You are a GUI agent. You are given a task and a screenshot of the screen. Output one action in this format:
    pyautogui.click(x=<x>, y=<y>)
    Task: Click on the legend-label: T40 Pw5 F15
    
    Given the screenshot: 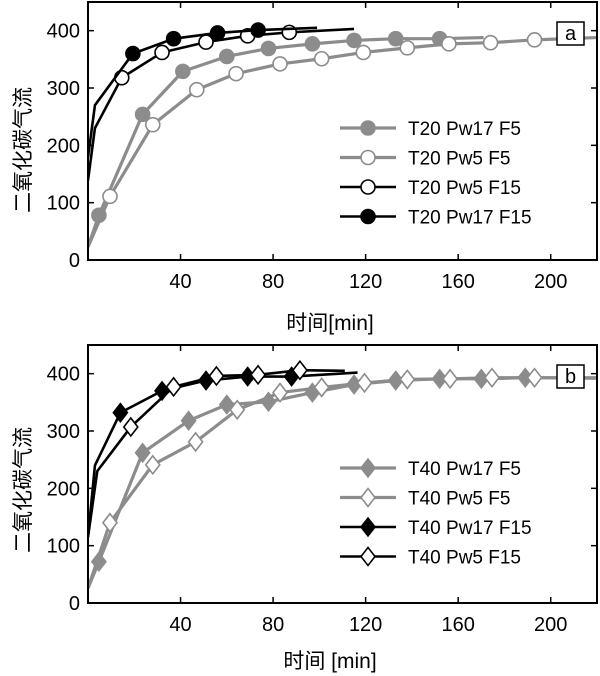 What is the action you would take?
    pyautogui.click(x=464, y=558)
    